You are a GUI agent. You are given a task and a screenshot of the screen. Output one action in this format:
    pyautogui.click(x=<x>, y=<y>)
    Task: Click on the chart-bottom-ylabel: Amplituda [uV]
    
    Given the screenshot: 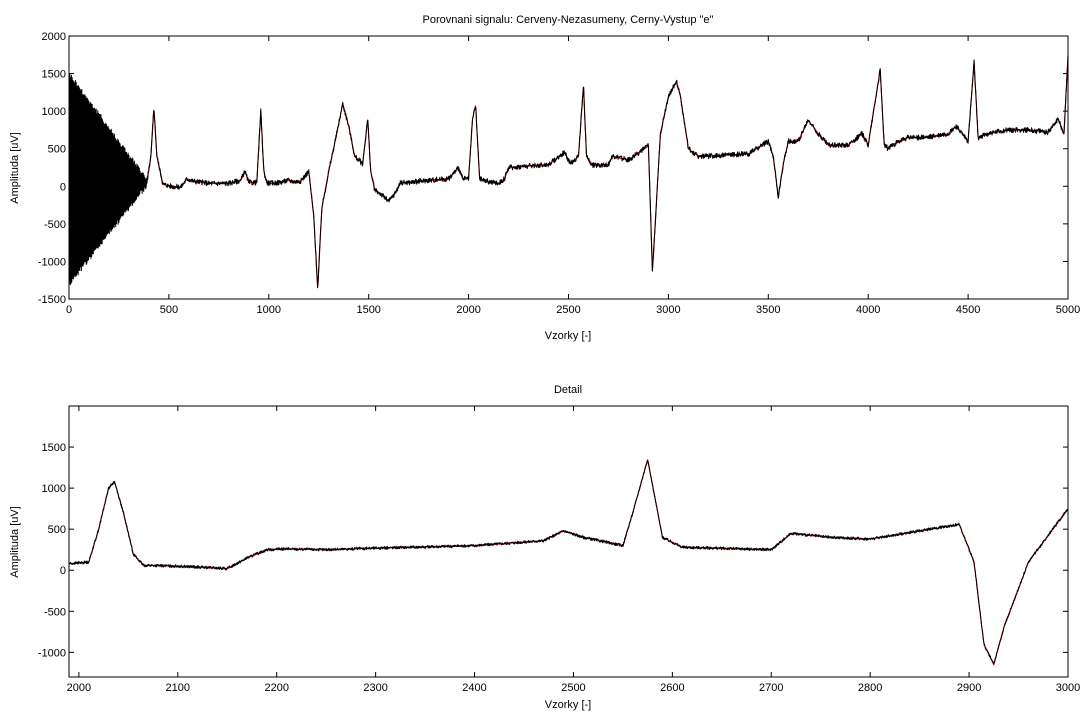 What is the action you would take?
    pyautogui.click(x=15, y=542)
    